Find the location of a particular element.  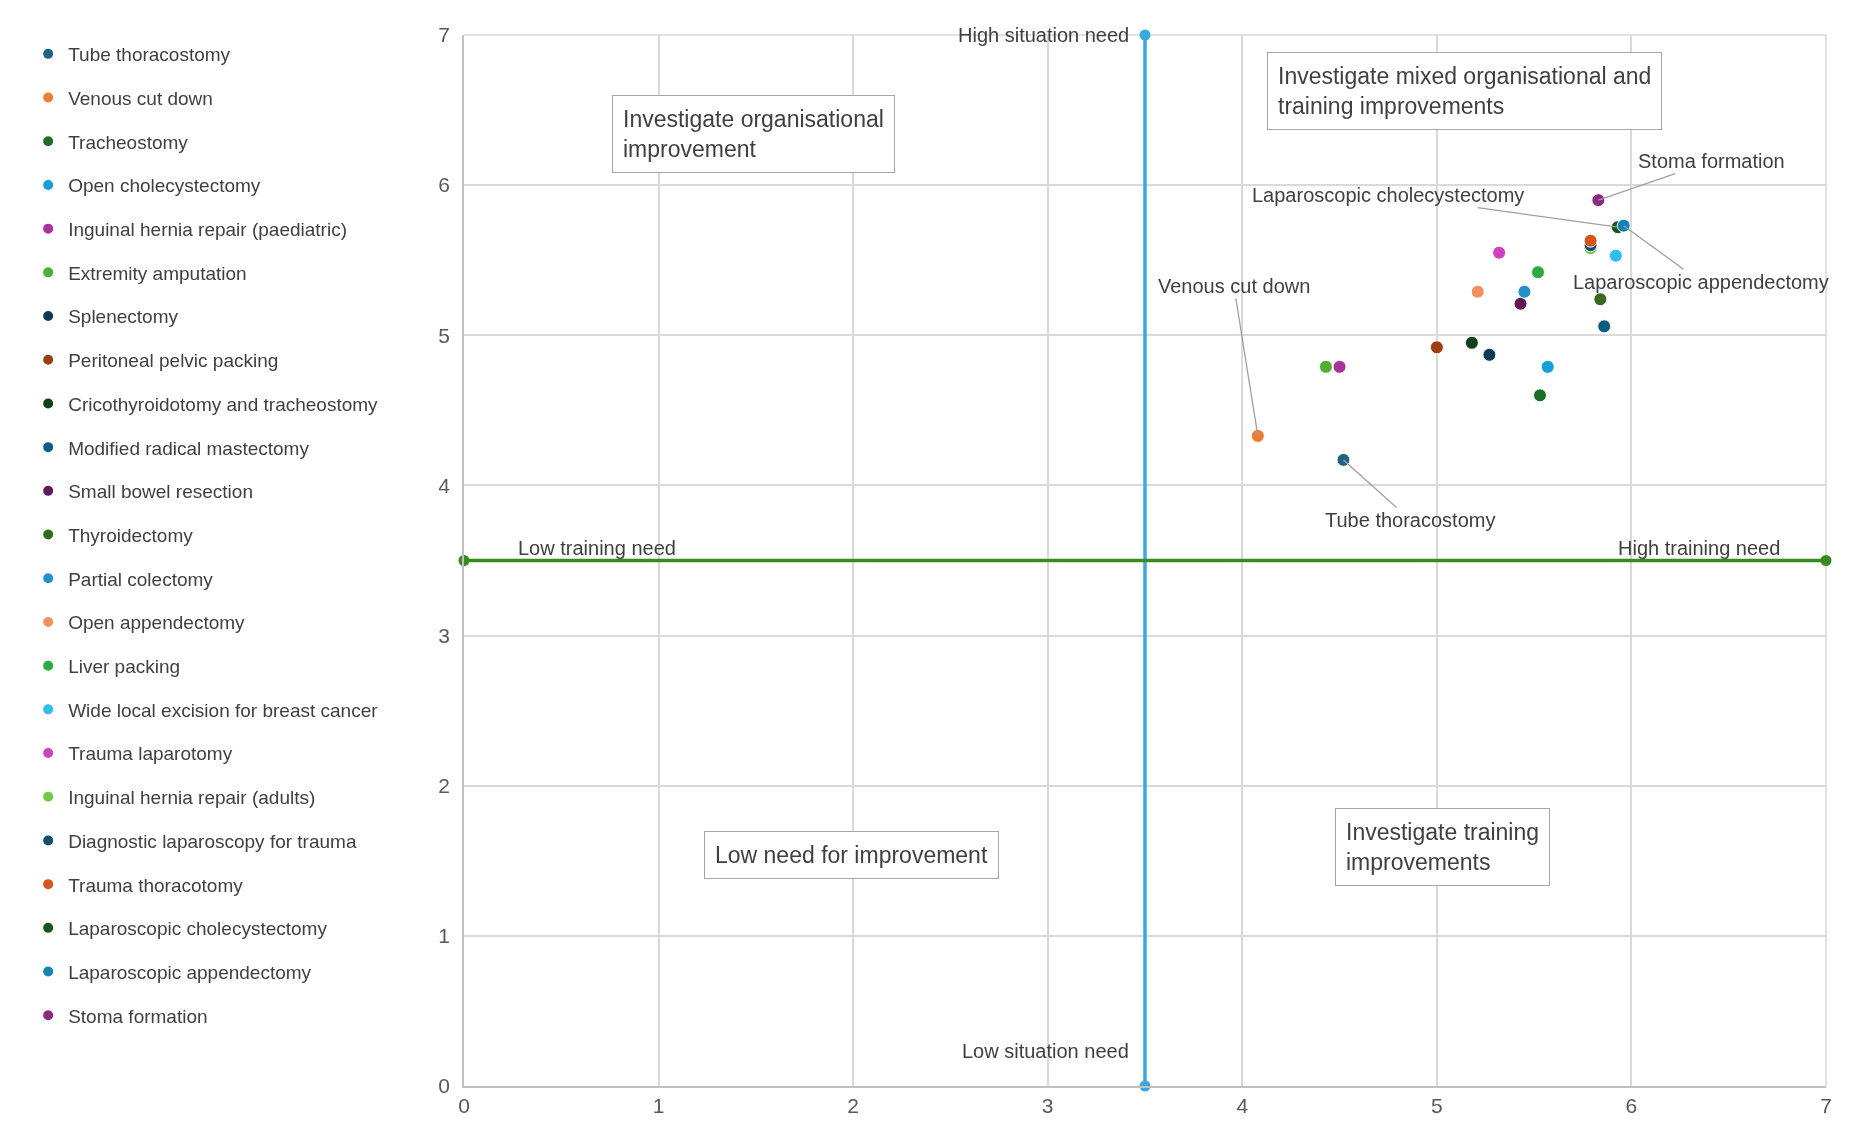

x-tick-label: 5 is located at coordinates (1437, 1105).